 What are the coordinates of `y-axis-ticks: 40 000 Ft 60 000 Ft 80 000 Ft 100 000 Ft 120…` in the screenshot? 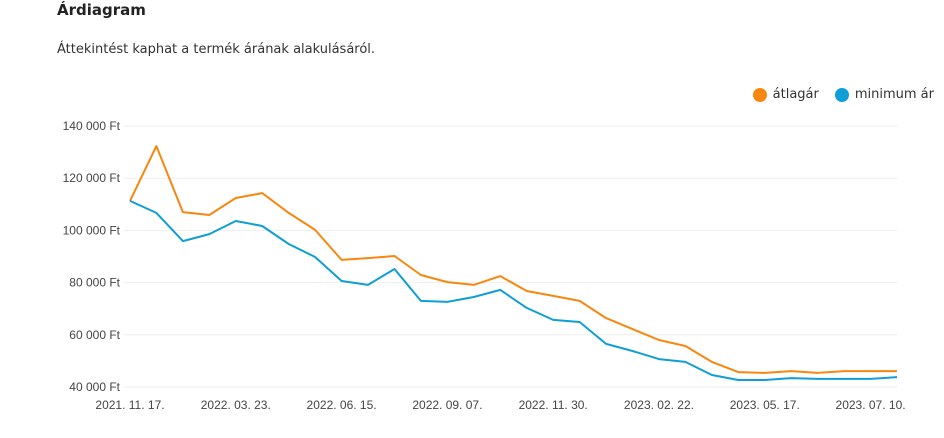 It's located at (92, 256).